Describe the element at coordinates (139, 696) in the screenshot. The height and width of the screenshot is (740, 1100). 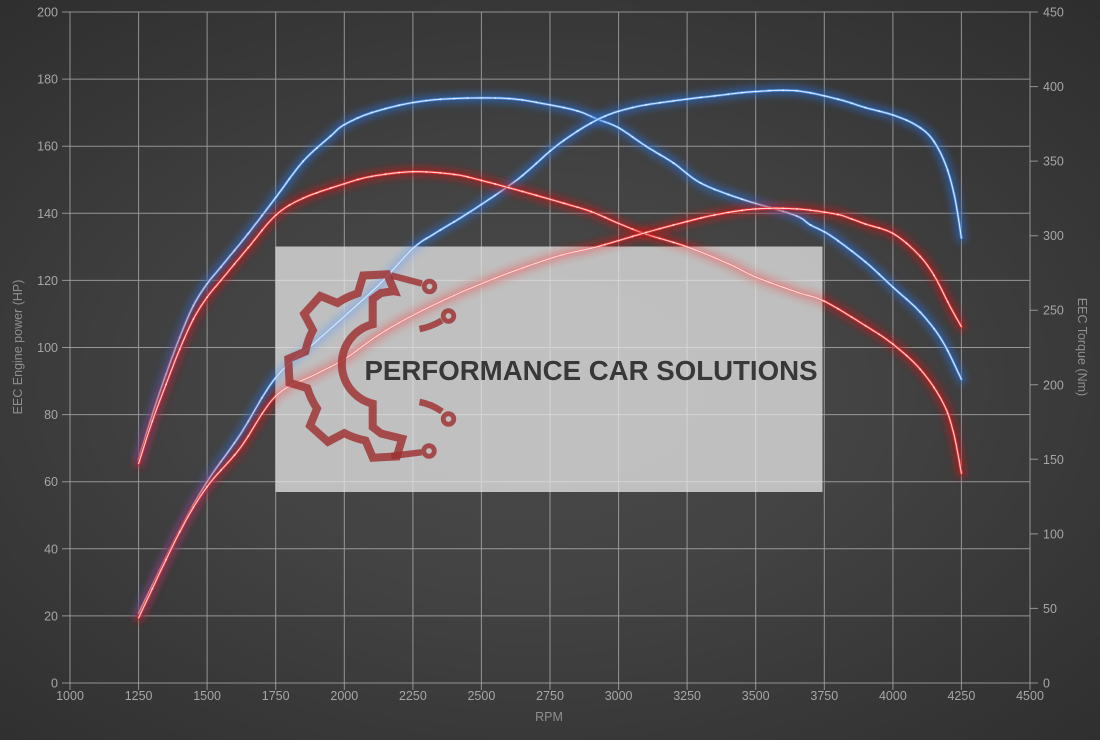
I see `svg-text: 1250` at that location.